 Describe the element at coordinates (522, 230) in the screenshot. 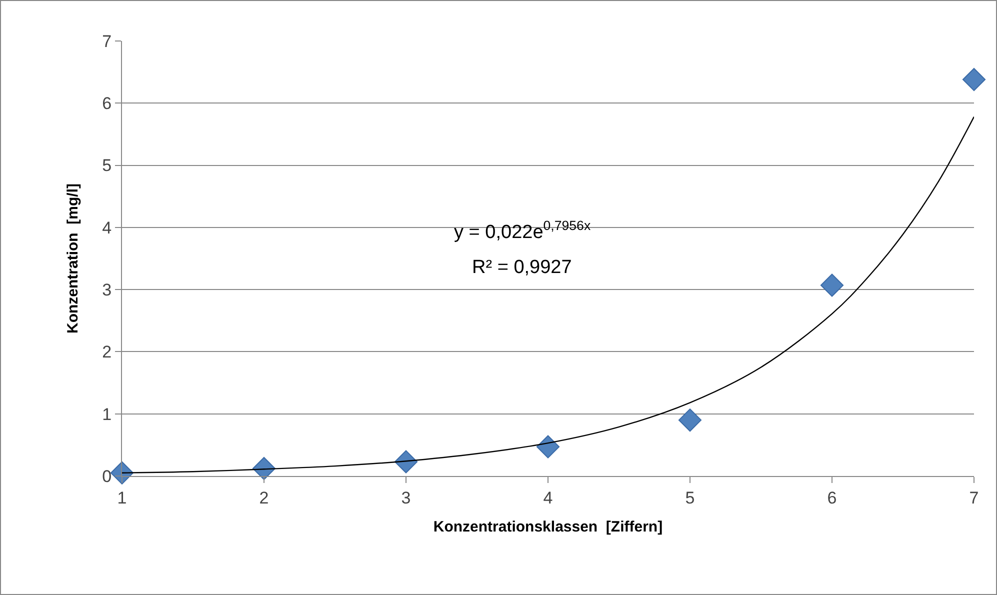

I see `annotation: y = 0,022e$^{0,7956x}$` at that location.